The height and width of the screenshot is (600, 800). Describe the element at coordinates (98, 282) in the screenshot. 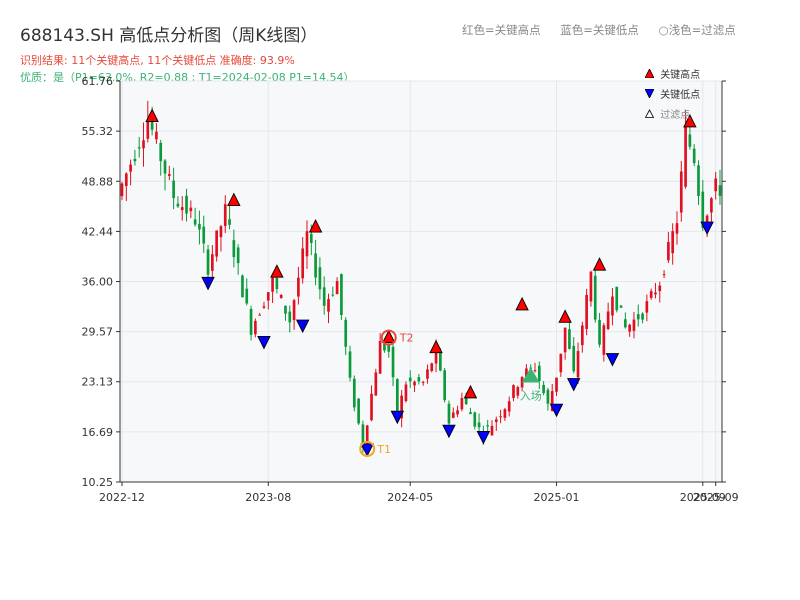

I see `y-tick-label: 36.00` at that location.